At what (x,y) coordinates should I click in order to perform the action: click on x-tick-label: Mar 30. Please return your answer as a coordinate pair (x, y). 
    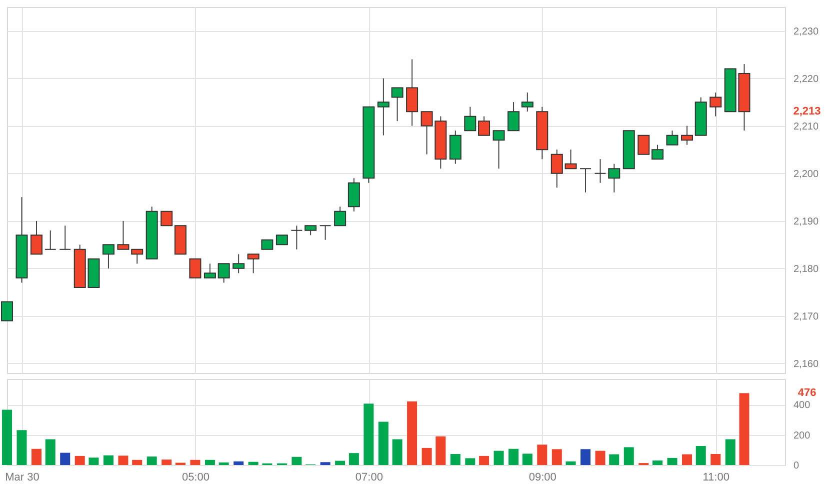
    Looking at the image, I should click on (22, 478).